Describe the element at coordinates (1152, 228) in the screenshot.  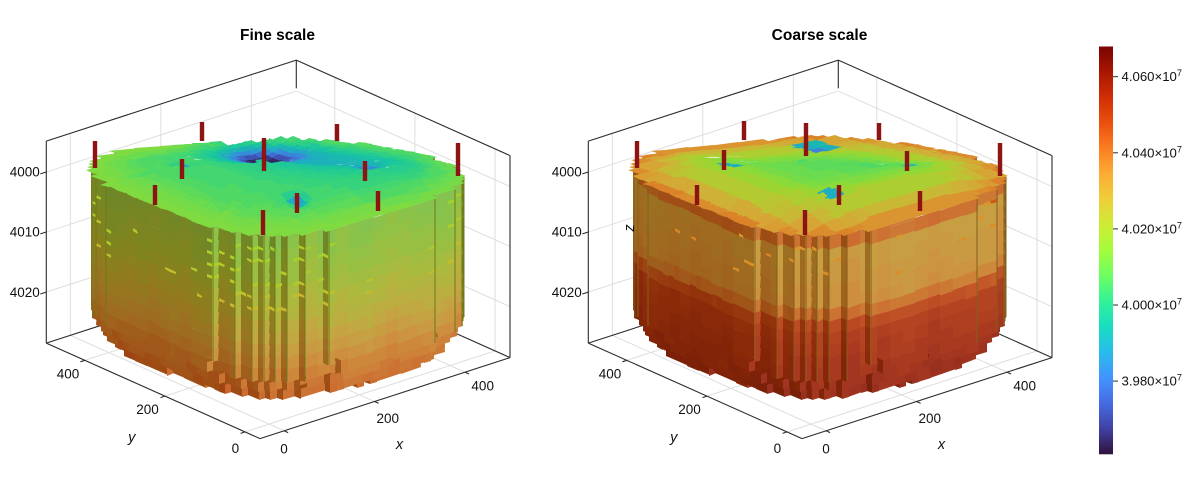
I see `svg-text: 4.020×10⁷` at that location.